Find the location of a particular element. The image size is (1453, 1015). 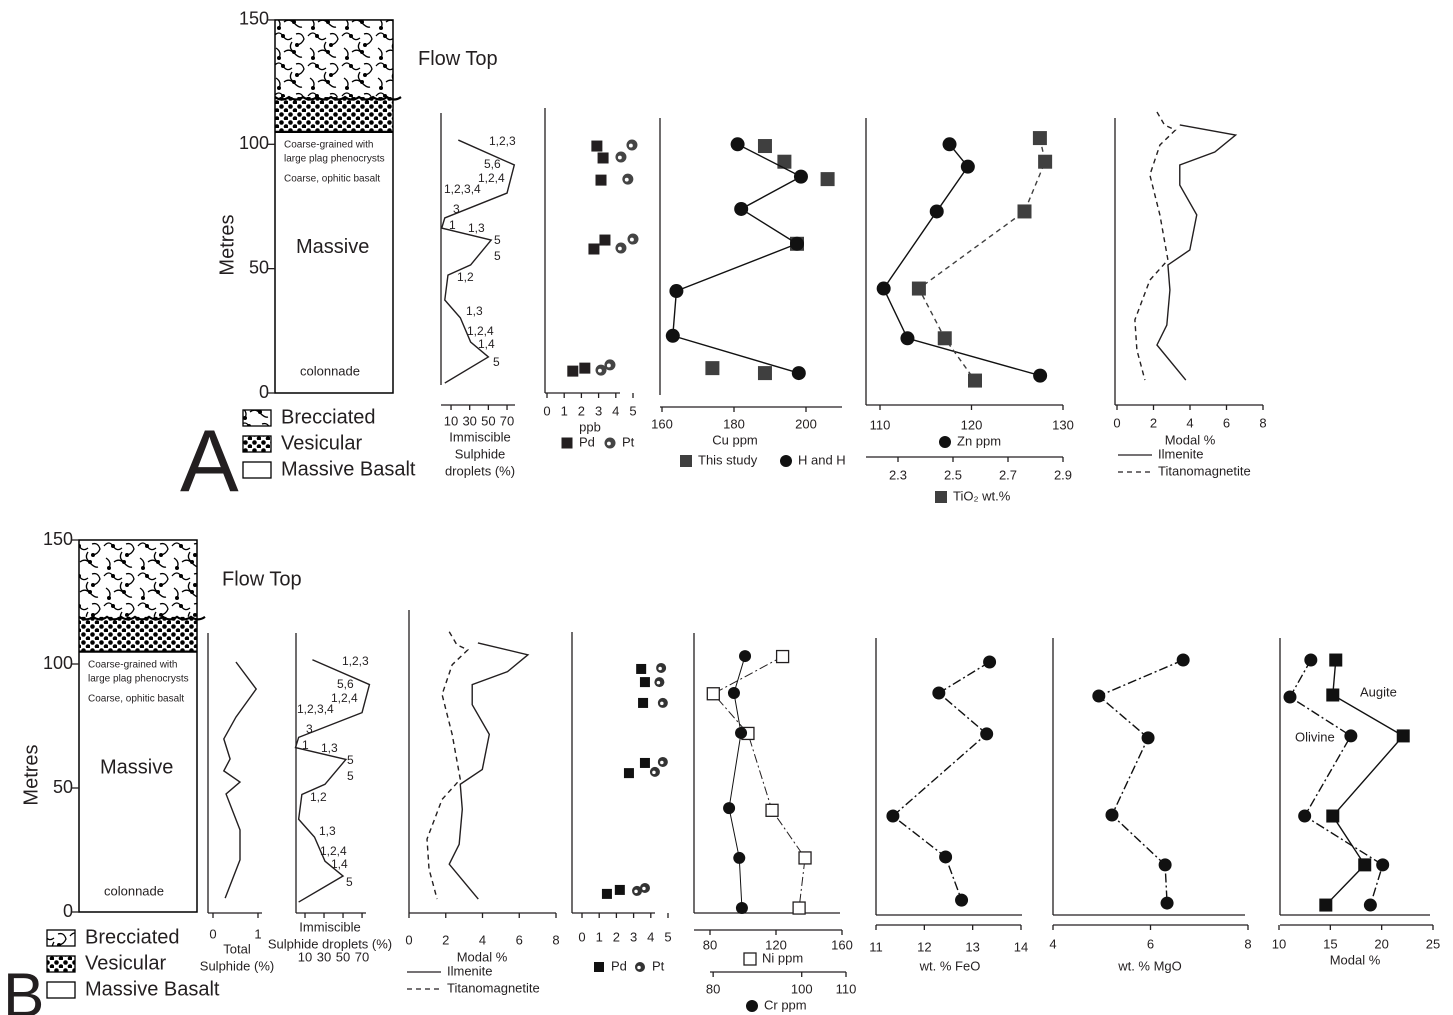

x-axis-label: Sulphide (%) is located at coordinates (237, 965).